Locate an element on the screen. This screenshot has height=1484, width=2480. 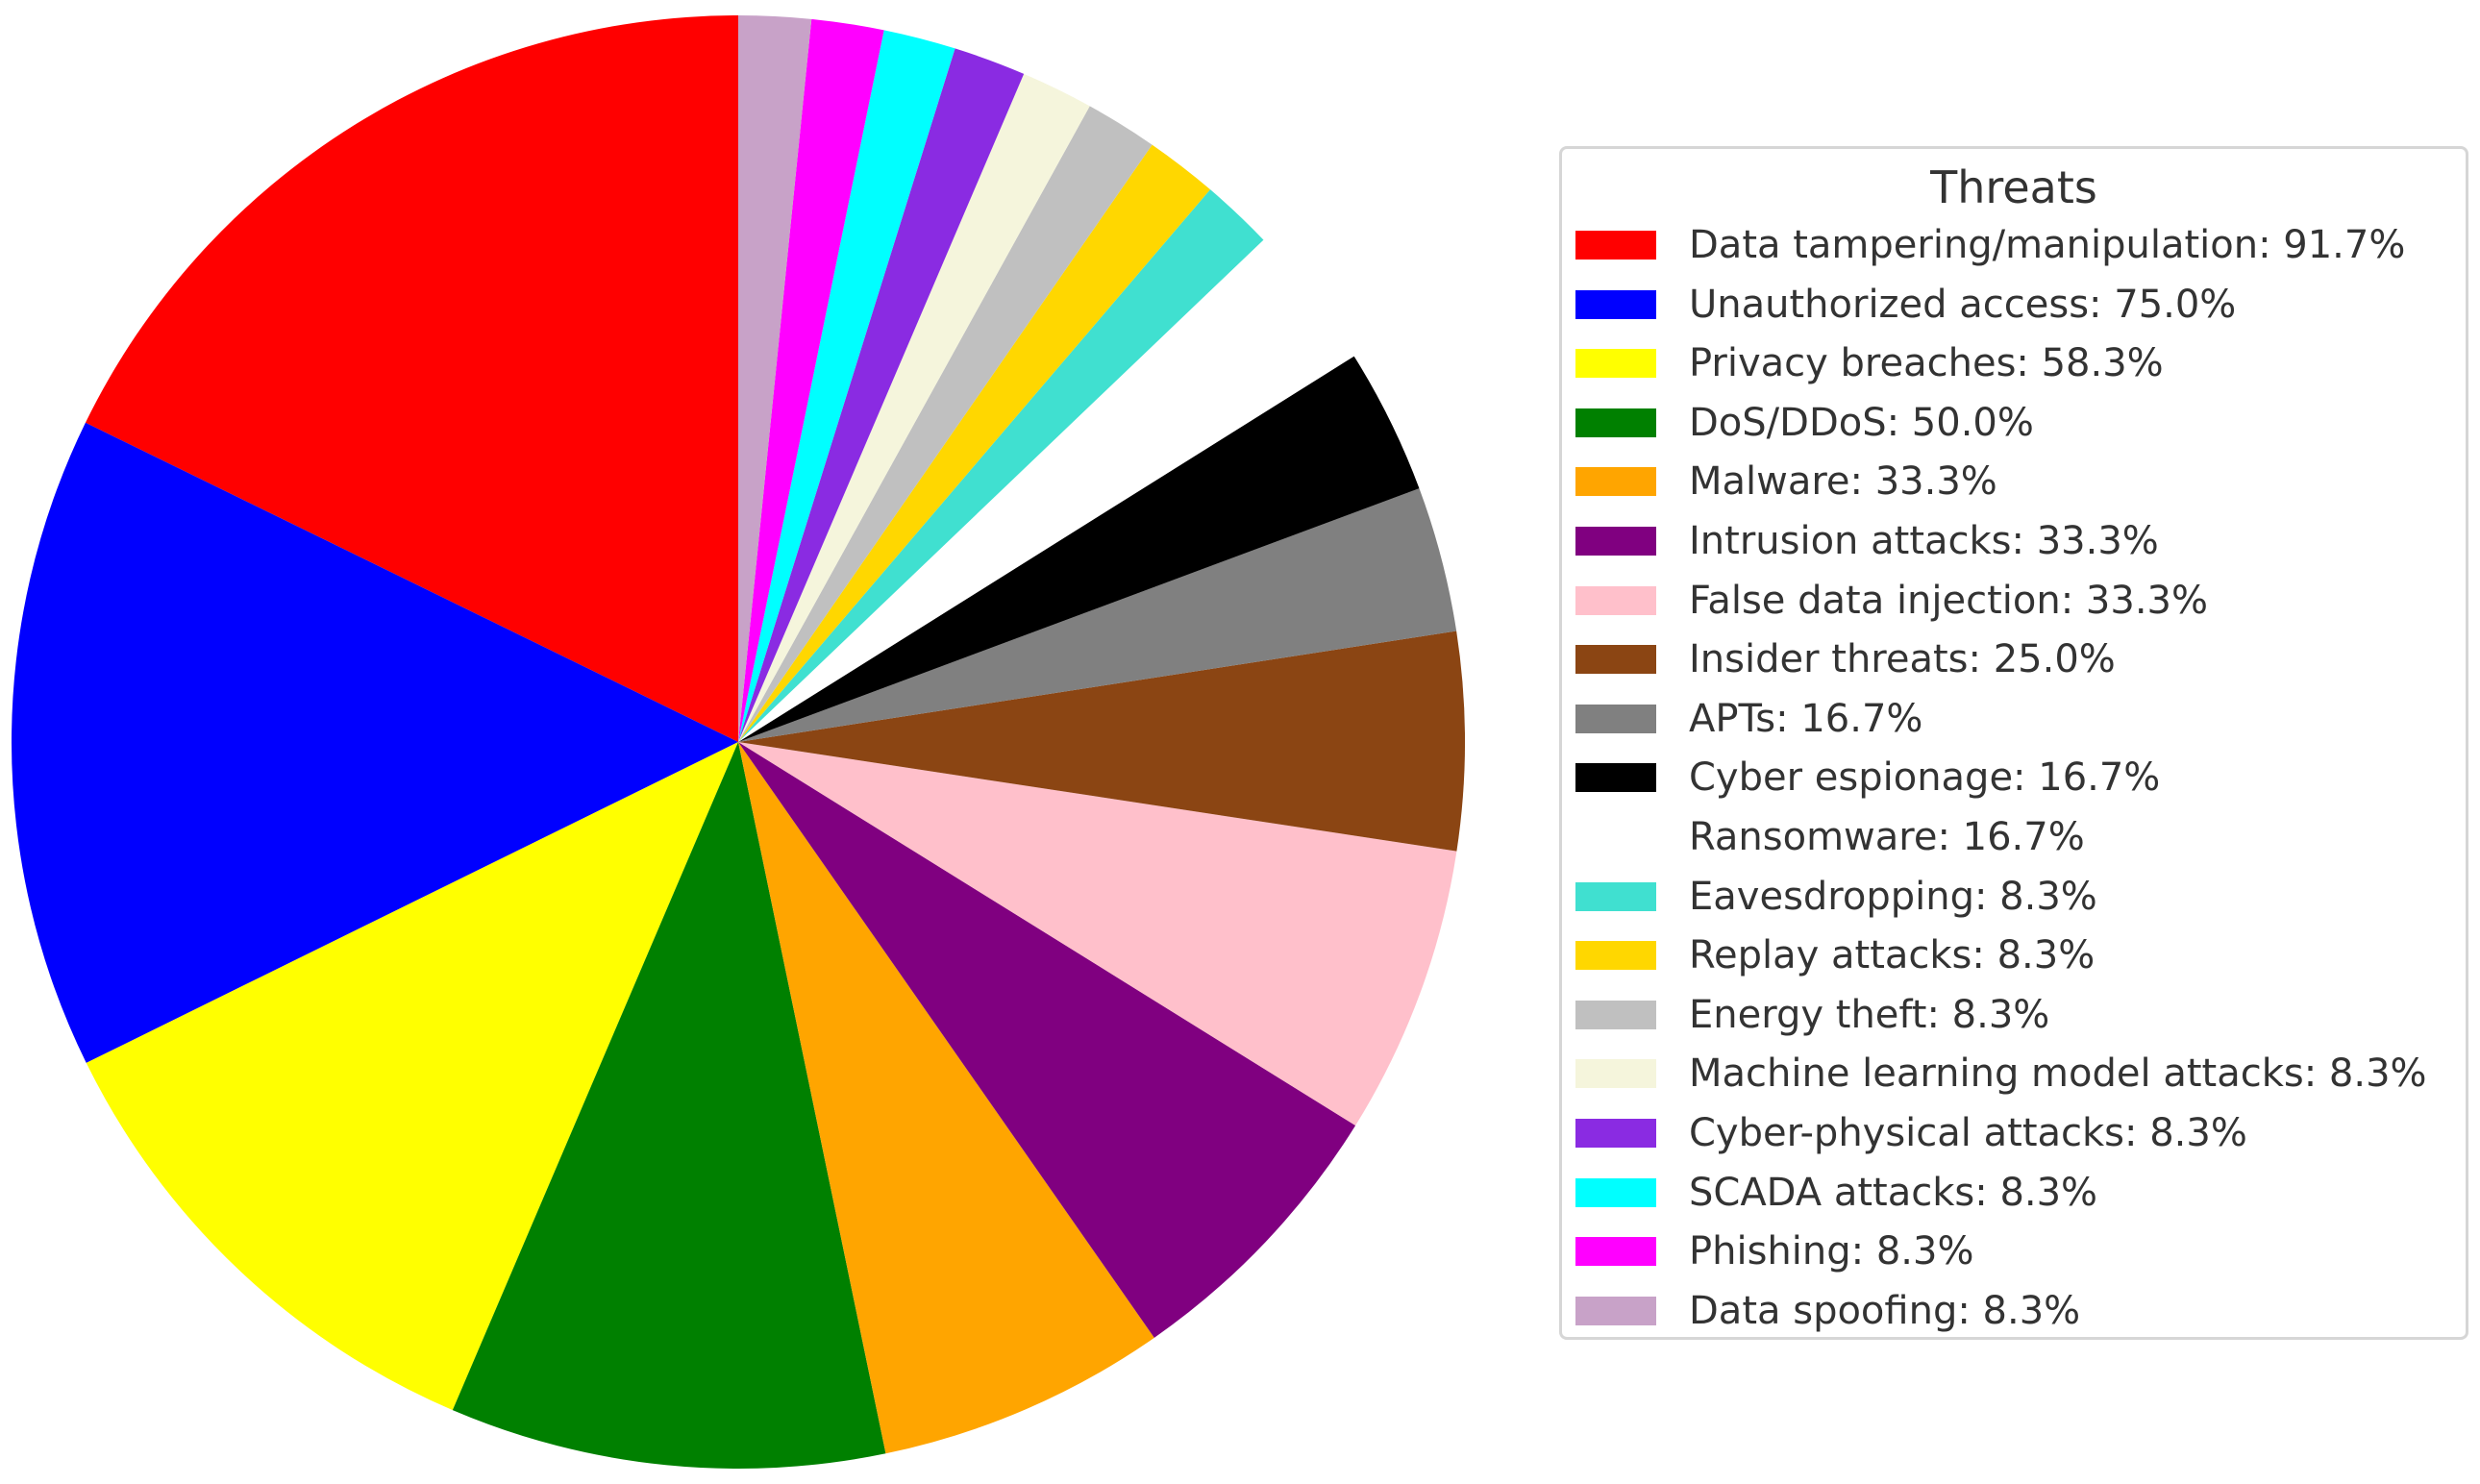
legend-item: APTs: 16.7% is located at coordinates (1748, 719).